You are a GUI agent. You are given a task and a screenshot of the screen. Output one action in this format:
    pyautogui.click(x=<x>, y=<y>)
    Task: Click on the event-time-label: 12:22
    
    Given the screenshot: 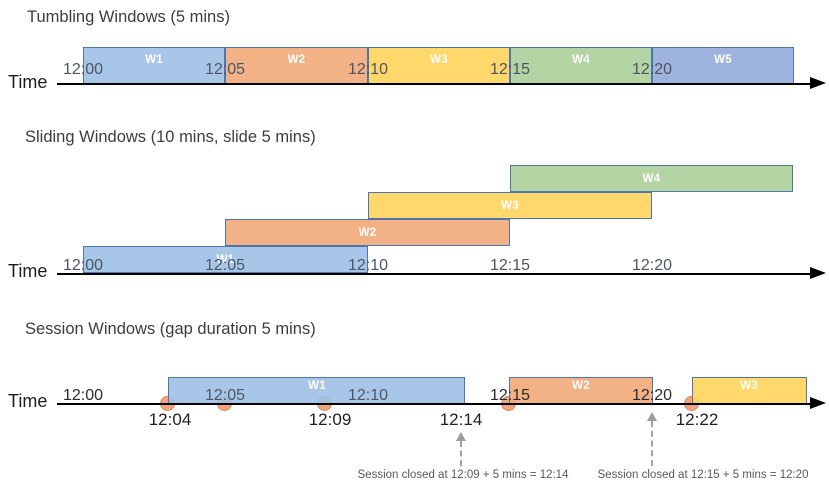 What is the action you would take?
    pyautogui.click(x=697, y=419)
    